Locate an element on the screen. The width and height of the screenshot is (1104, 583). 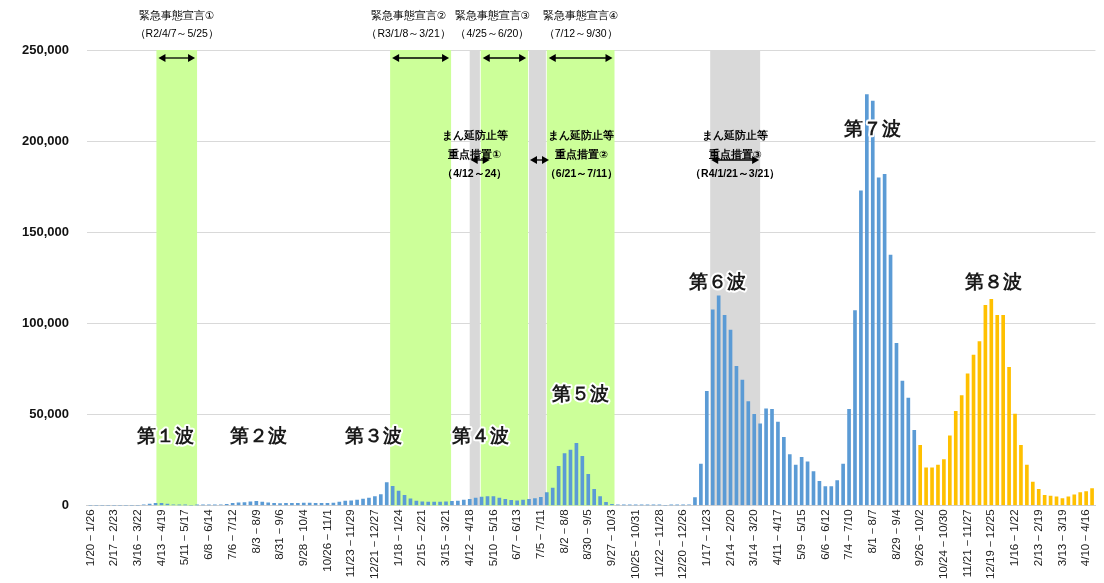
x-tick-label: 4/12－4/18 is located at coordinates (468, 538).